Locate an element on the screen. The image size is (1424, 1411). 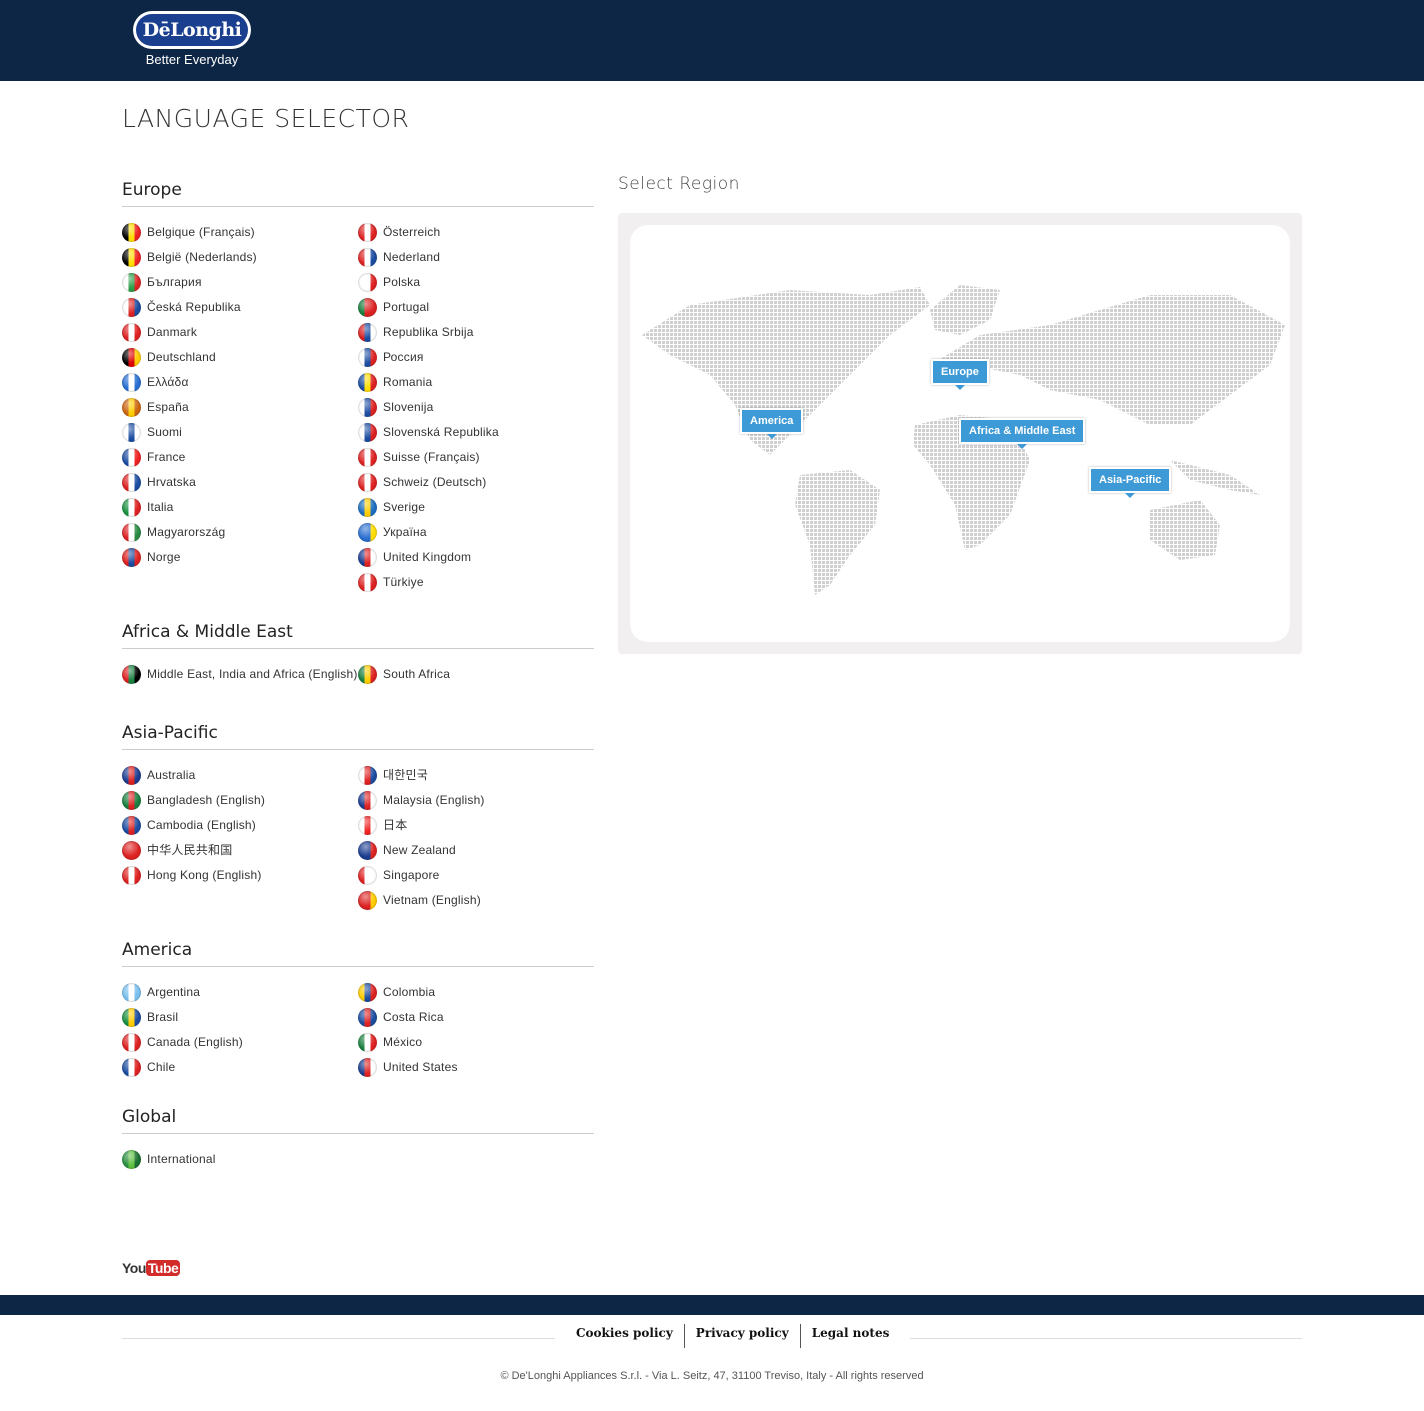
country-label: Sverige is located at coordinates (404, 507).